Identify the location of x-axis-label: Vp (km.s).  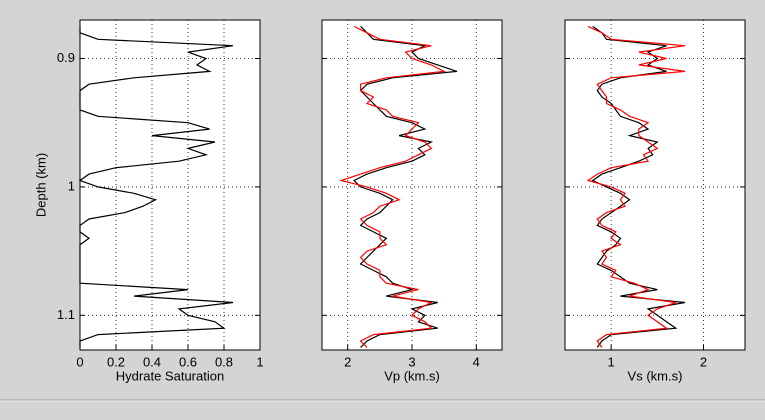
(412, 375).